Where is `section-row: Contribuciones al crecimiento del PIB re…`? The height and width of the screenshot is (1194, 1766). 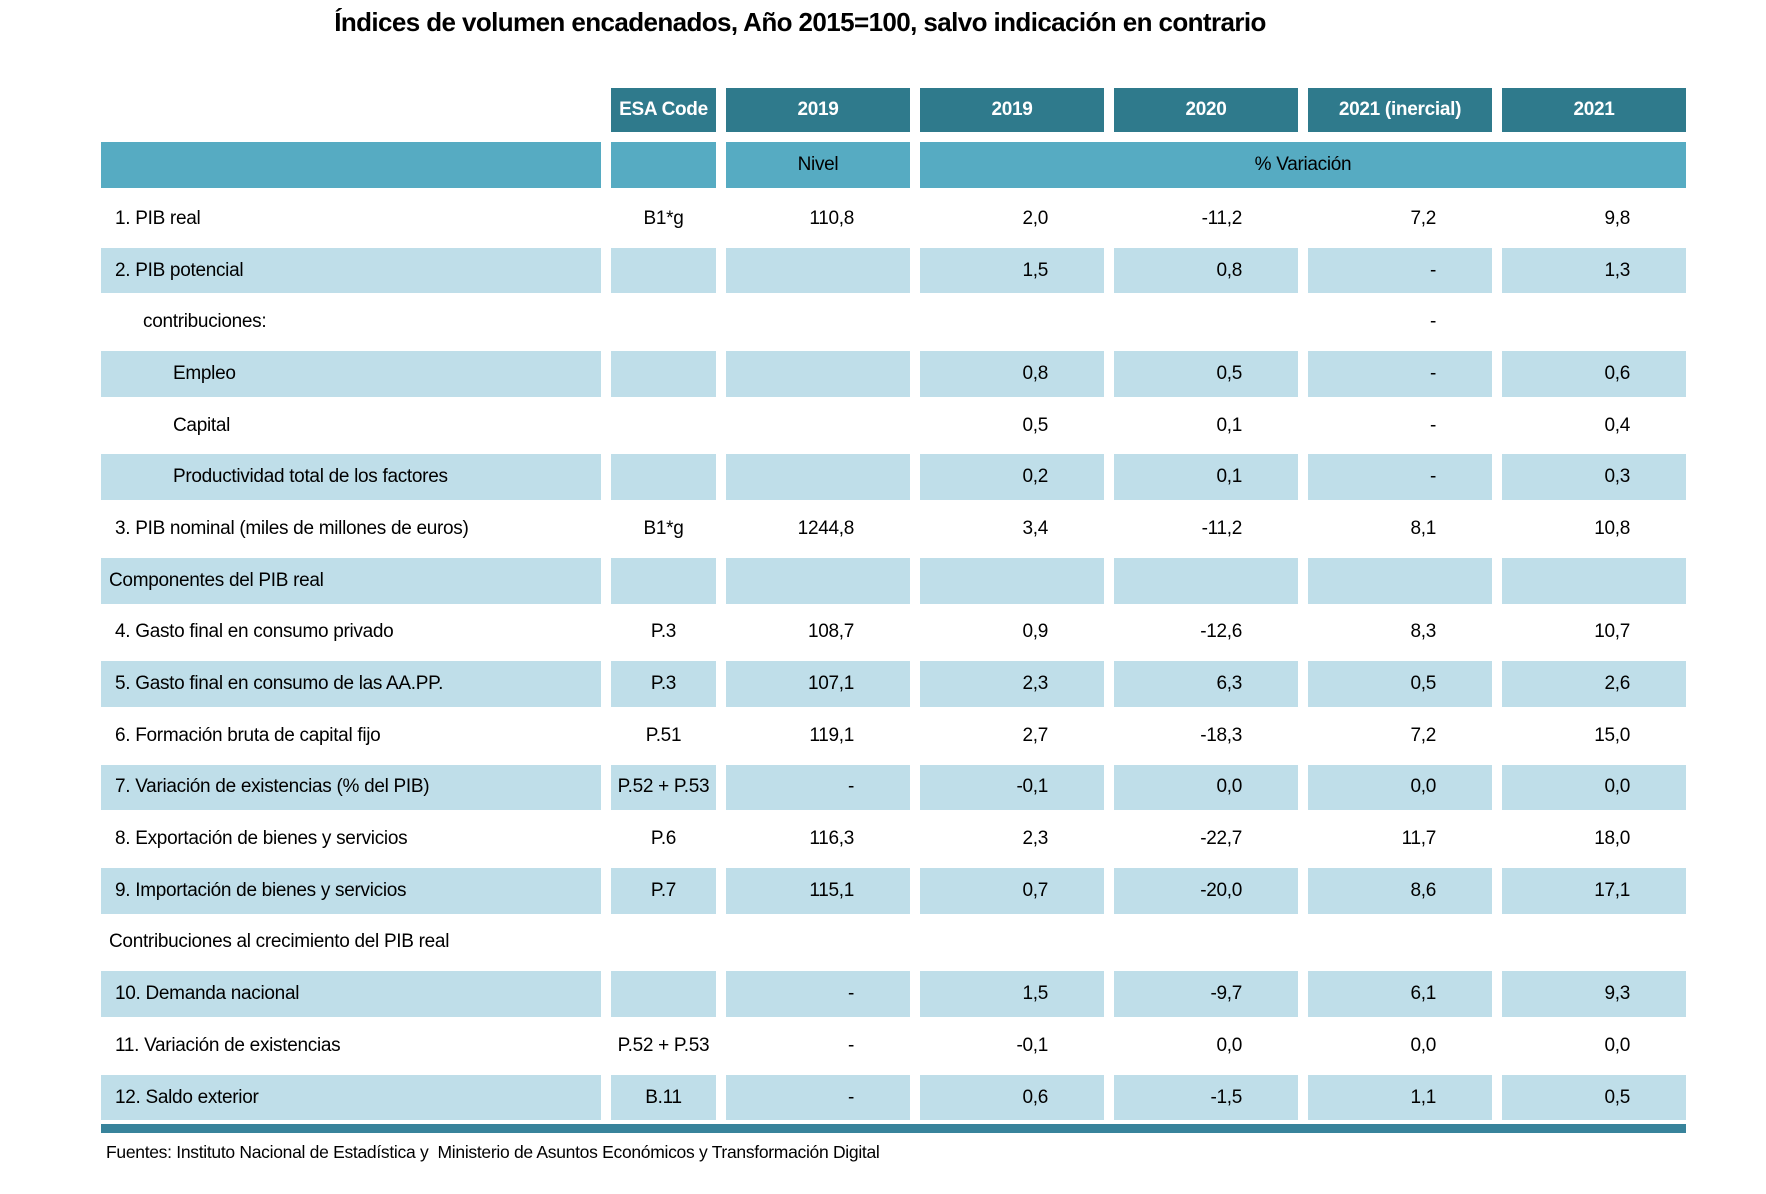
section-row: Contribuciones al crecimiento del PIB re… is located at coordinates (893, 943).